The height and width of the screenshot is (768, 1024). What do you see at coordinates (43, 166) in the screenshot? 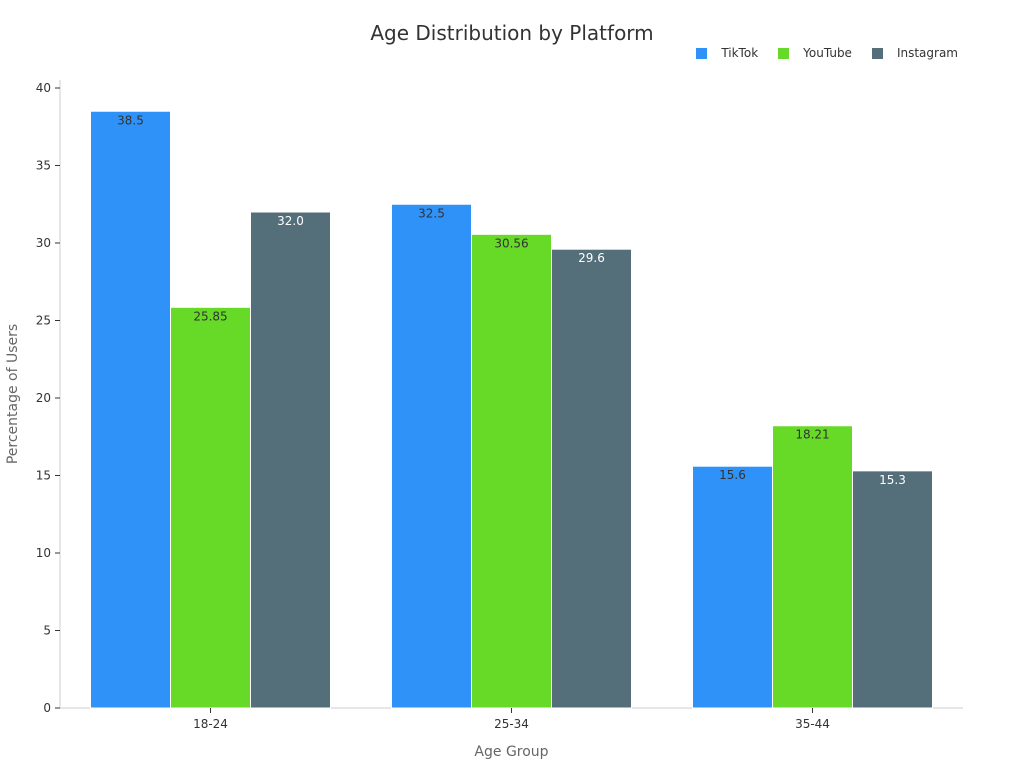
I see `y-tick-label-7: 35` at bounding box center [43, 166].